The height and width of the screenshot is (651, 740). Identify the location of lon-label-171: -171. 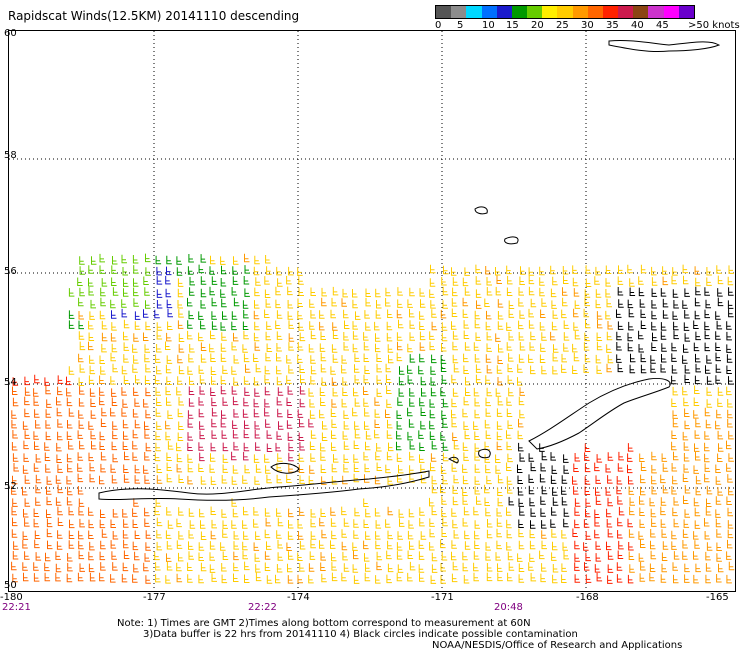
(442, 597).